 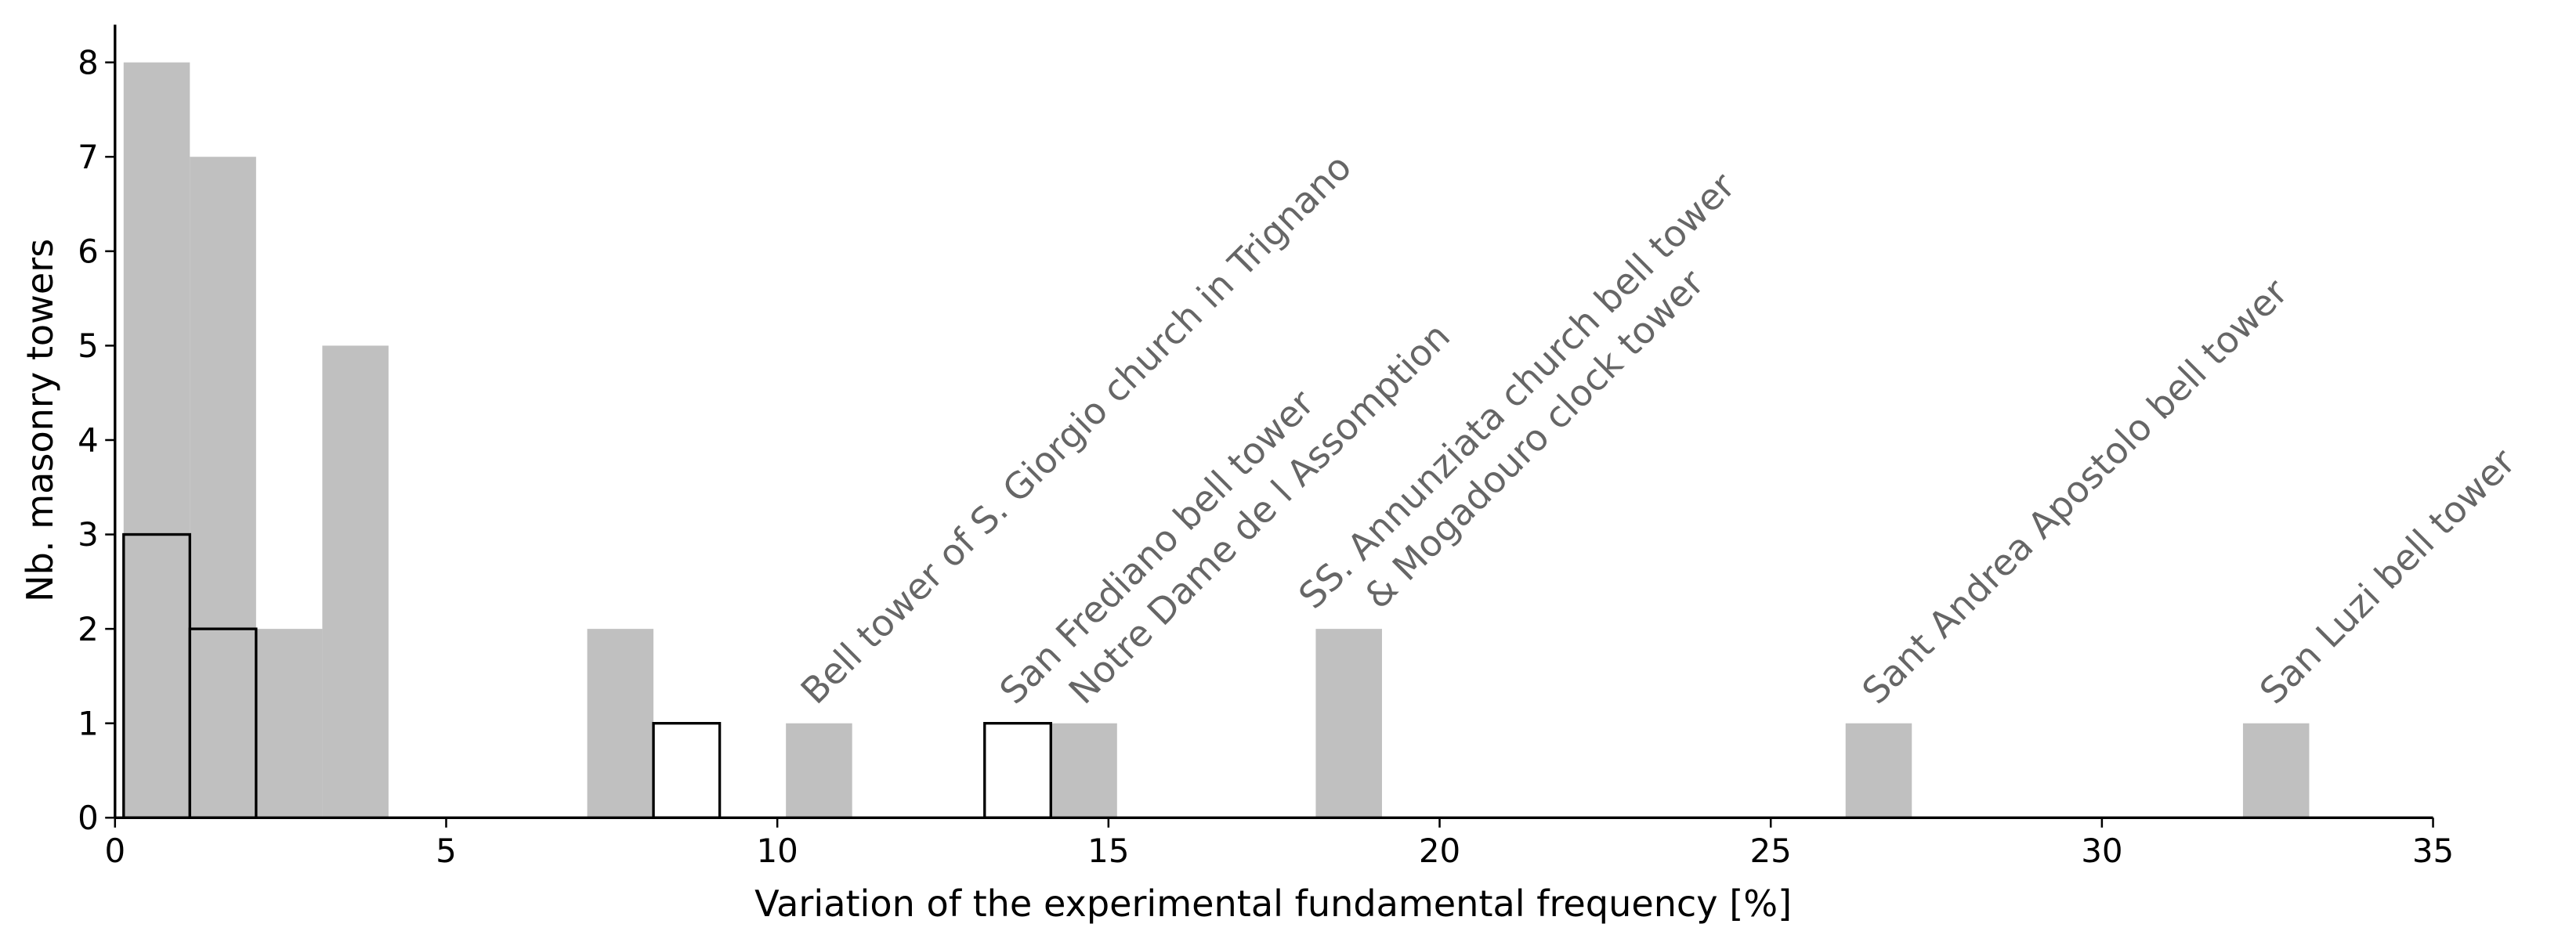 I want to click on x-tick-label: 35, so click(x=2433, y=851).